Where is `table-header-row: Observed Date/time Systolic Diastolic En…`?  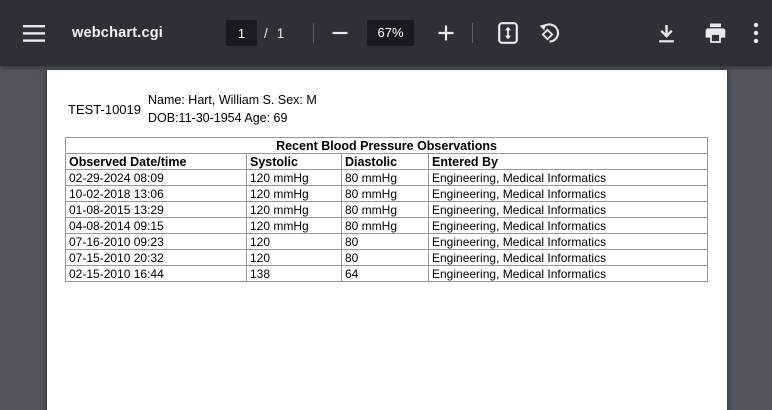
table-header-row: Observed Date/time Systolic Diastolic En… is located at coordinates (387, 161).